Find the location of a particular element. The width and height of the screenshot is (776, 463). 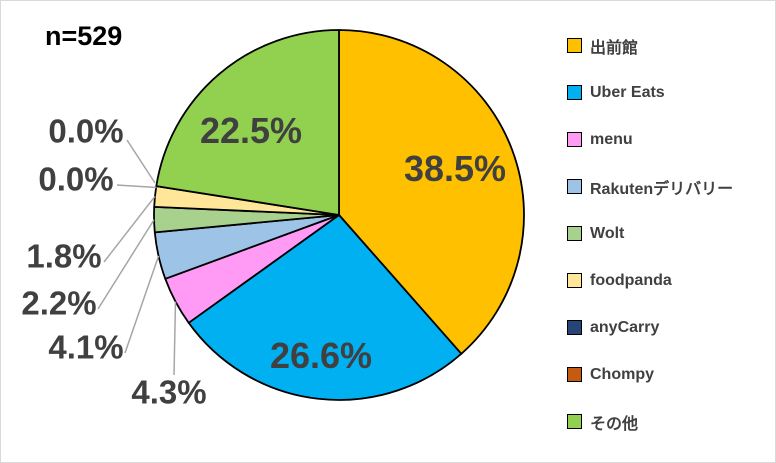

legend-item-label: 出前館 is located at coordinates (614, 48).